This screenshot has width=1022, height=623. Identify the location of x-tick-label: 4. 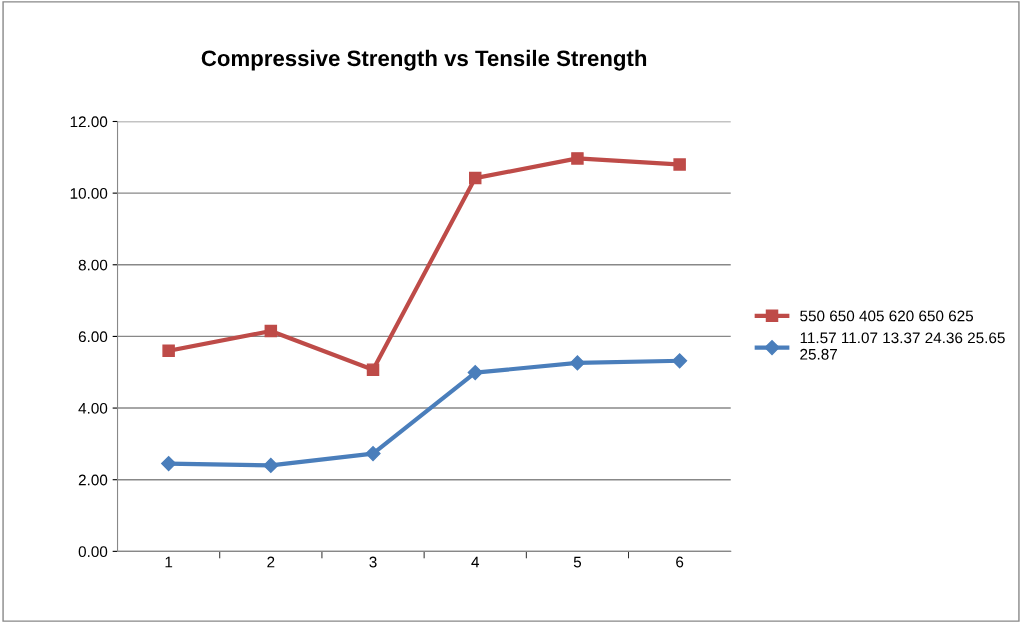
(475, 562).